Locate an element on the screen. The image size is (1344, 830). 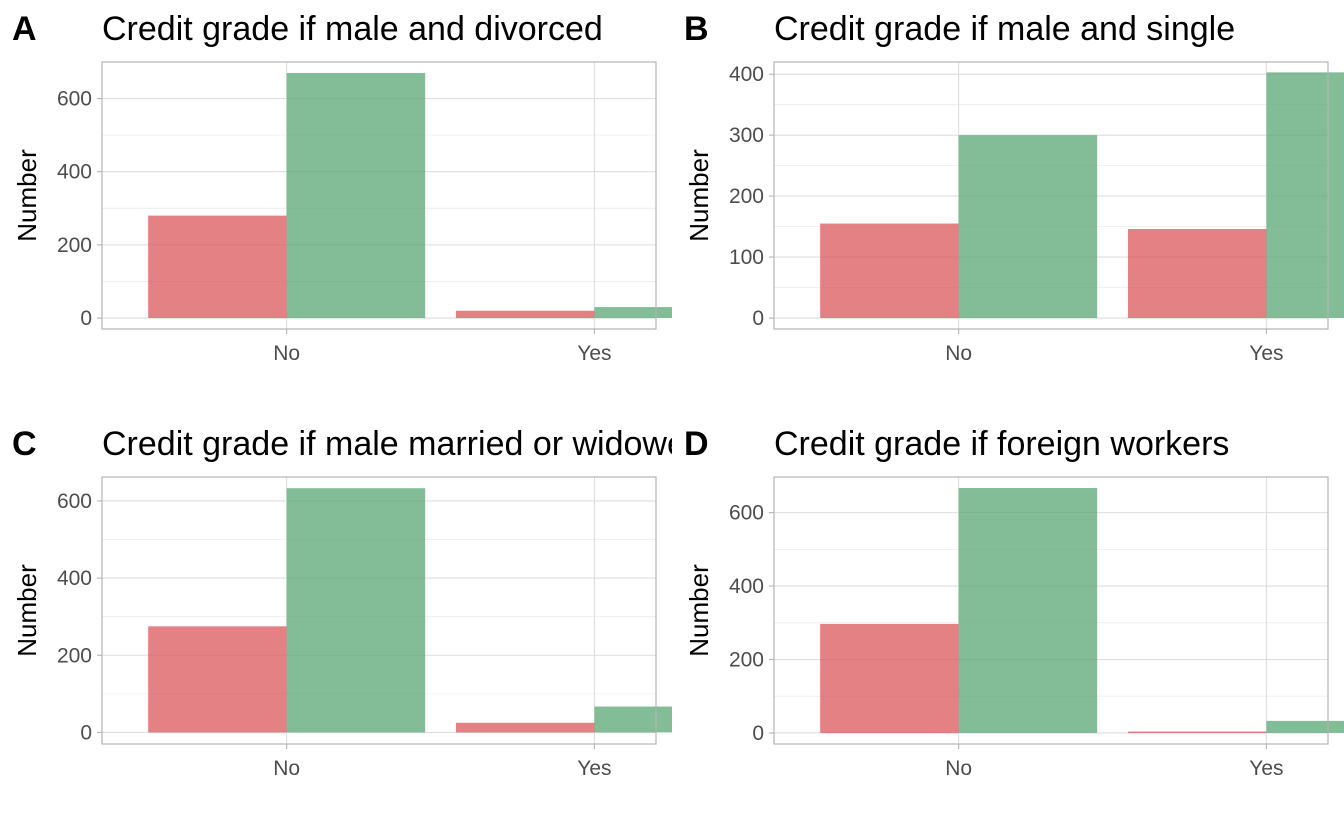
panel-letter: D is located at coordinates (696, 444).